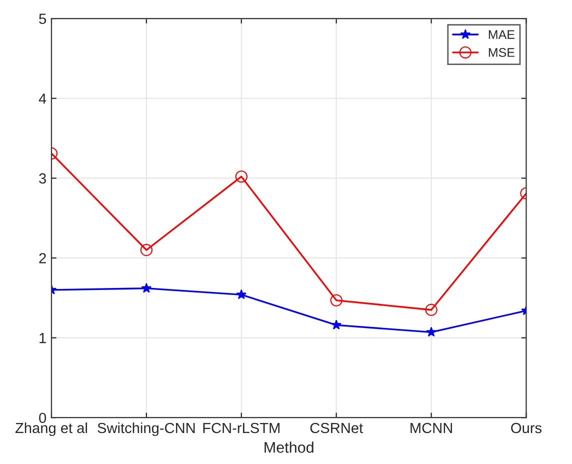  What do you see at coordinates (42, 19) in the screenshot?
I see `y-tick-label: 5` at bounding box center [42, 19].